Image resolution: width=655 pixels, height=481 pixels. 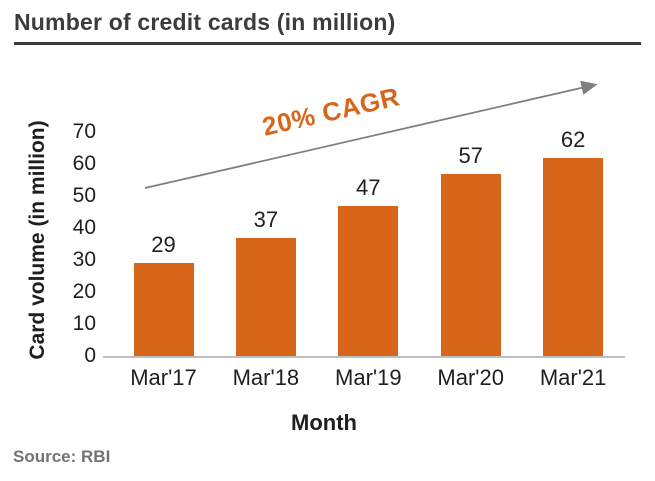 What do you see at coordinates (84, 195) in the screenshot?
I see `y-tick-label: 50` at bounding box center [84, 195].